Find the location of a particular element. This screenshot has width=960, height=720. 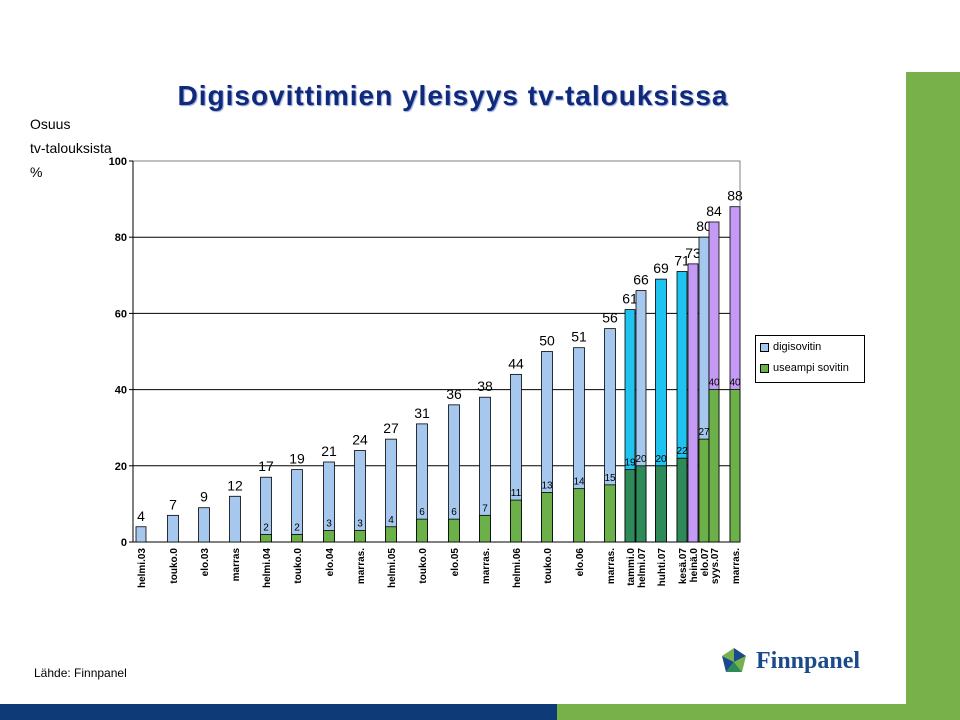

data-label-digisovitin: 9 is located at coordinates (204, 497).